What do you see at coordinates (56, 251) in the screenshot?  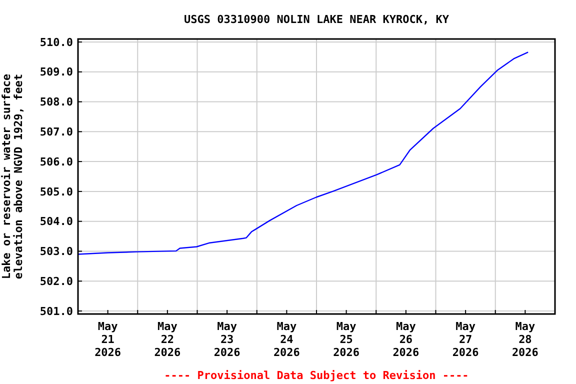 I see `y-tick-label: 503.0` at bounding box center [56, 251].